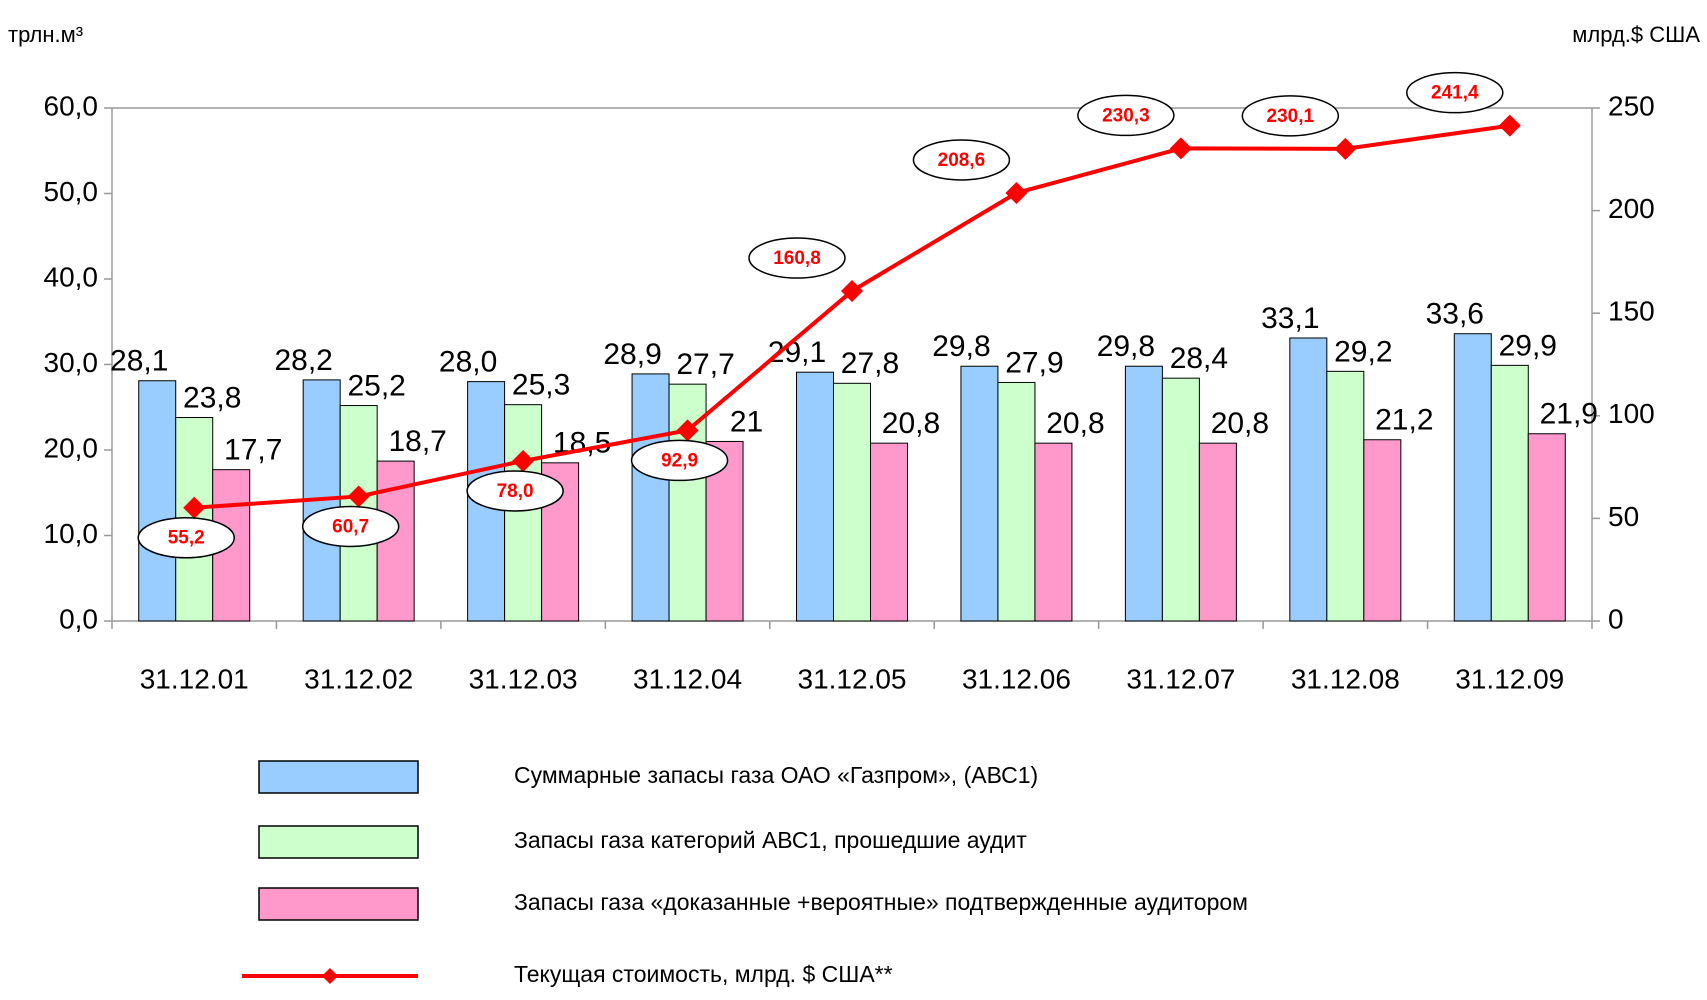 The width and height of the screenshot is (1707, 1000). Describe the element at coordinates (139, 361) in the screenshot. I see `bar-value-label: 28,1` at that location.